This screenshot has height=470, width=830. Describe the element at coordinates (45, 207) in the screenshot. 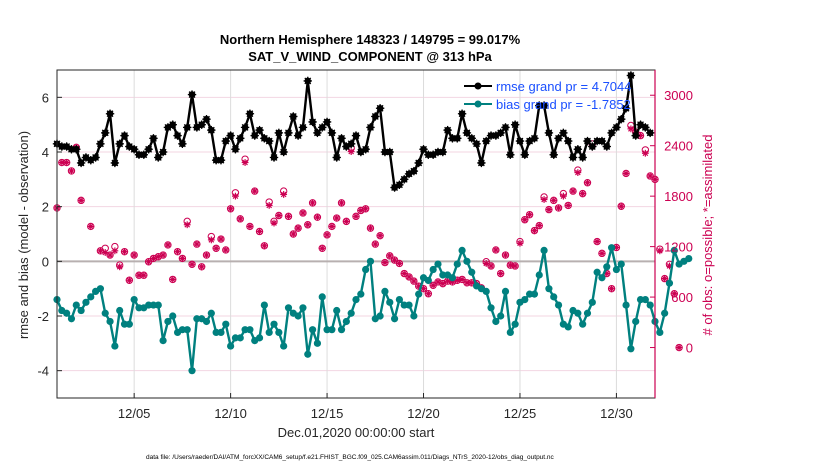

I see `y-tick-label: 2` at that location.